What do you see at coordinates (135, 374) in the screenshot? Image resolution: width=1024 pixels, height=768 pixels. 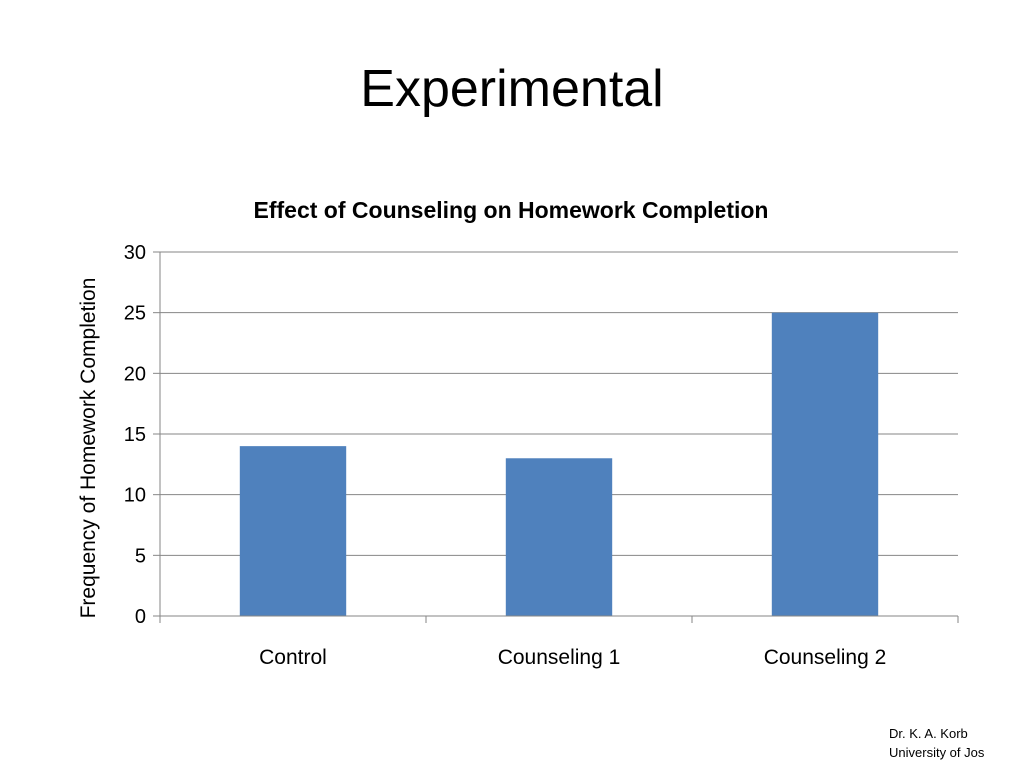 I see `y-tick-label-20: 20` at bounding box center [135, 374].